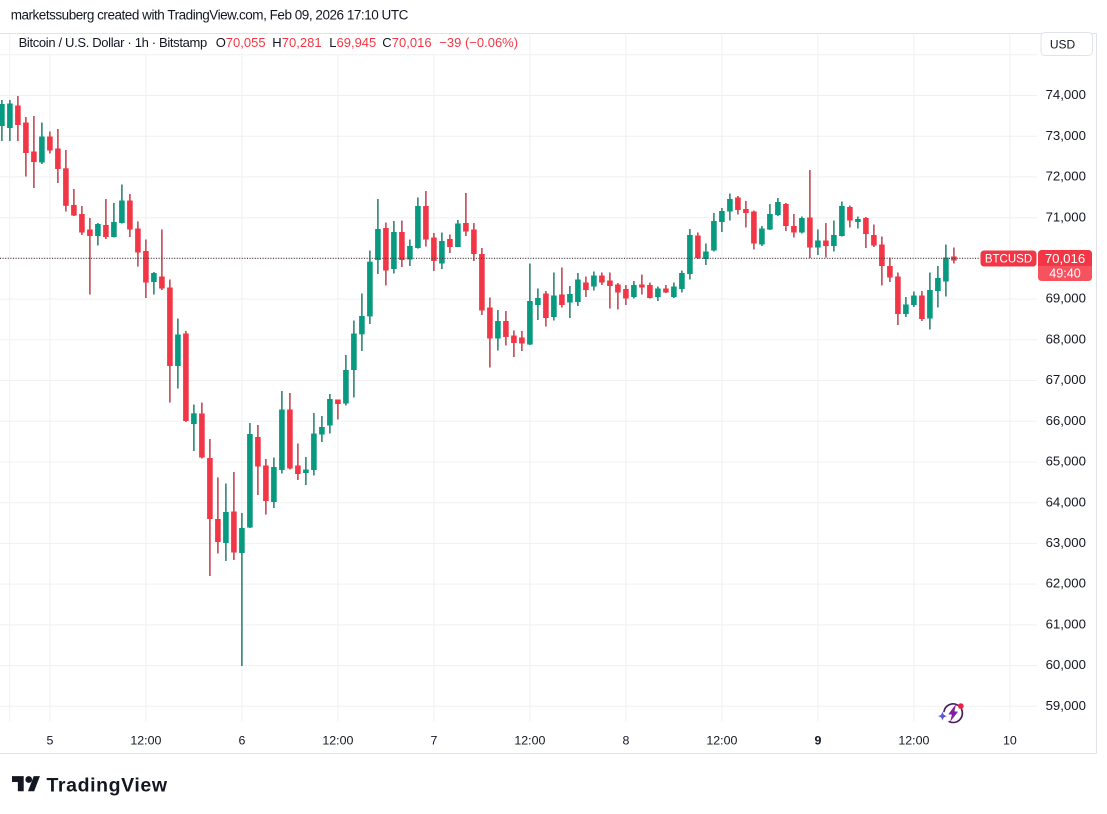  Describe the element at coordinates (113, 42) in the screenshot. I see `svg-text:Bitcoin / U.S. Dollar · 1h · B: Bitcoin / U.S. Dollar · 1h · Bitstamp` at that location.